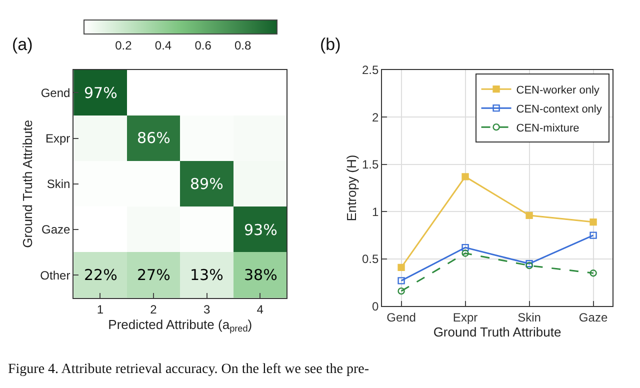  Describe the element at coordinates (351, 188) in the screenshot. I see `y-axis-title: Entropy (H)` at that location.